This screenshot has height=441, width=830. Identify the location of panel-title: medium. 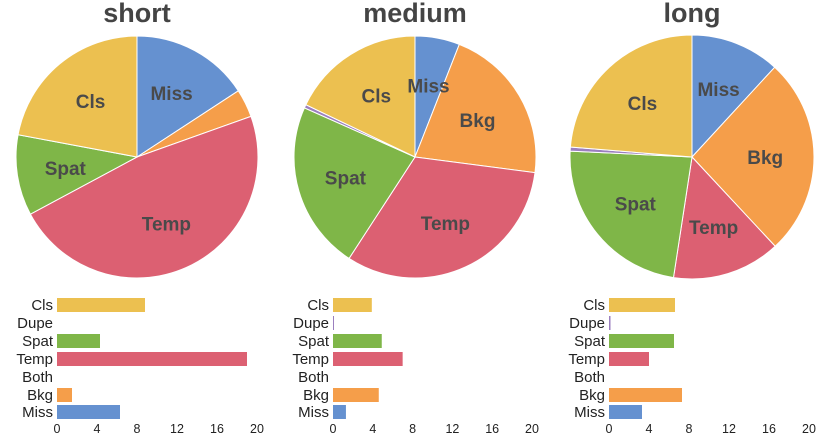
(415, 14).